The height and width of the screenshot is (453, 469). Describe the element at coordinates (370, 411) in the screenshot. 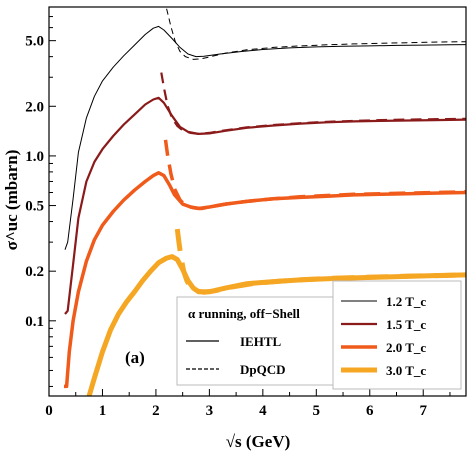

I see `x-tick-label: 6` at that location.